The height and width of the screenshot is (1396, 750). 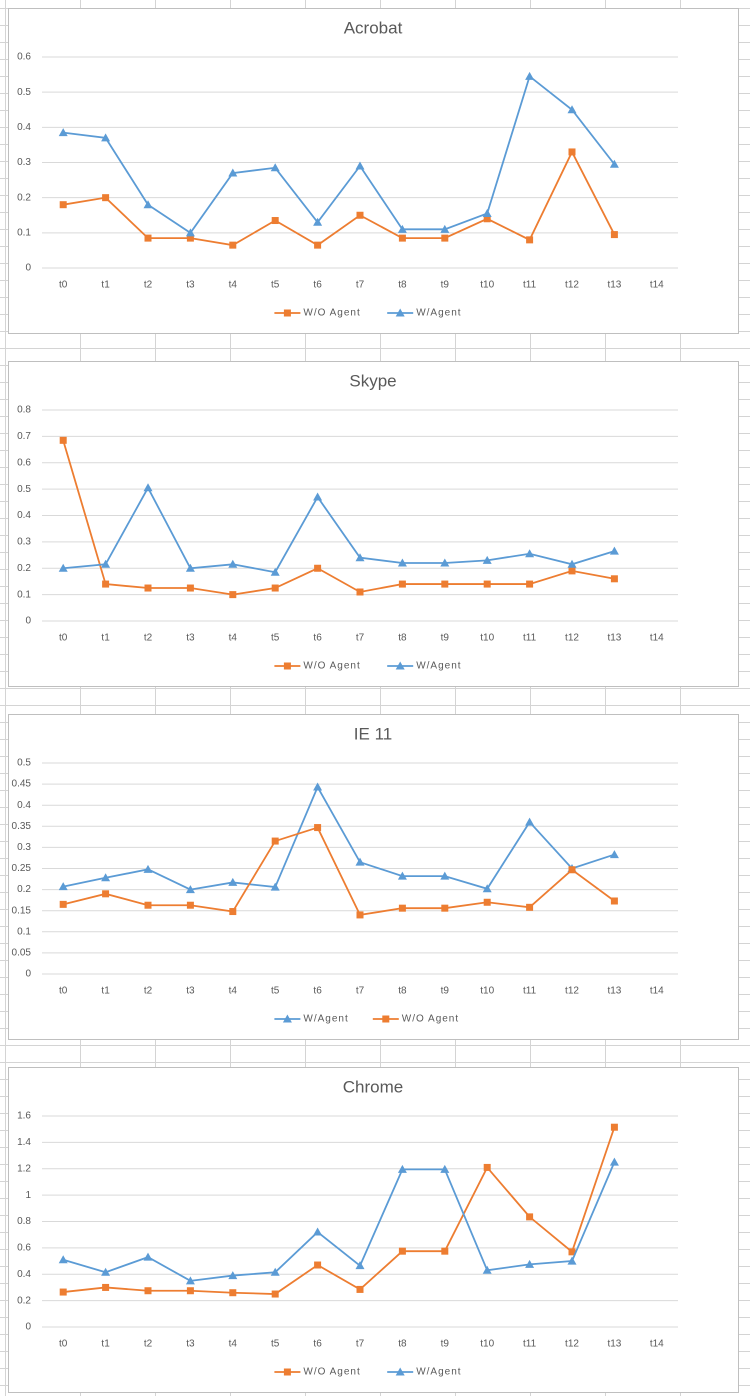 I want to click on y-tick-label: 0.8, so click(x=24, y=410).